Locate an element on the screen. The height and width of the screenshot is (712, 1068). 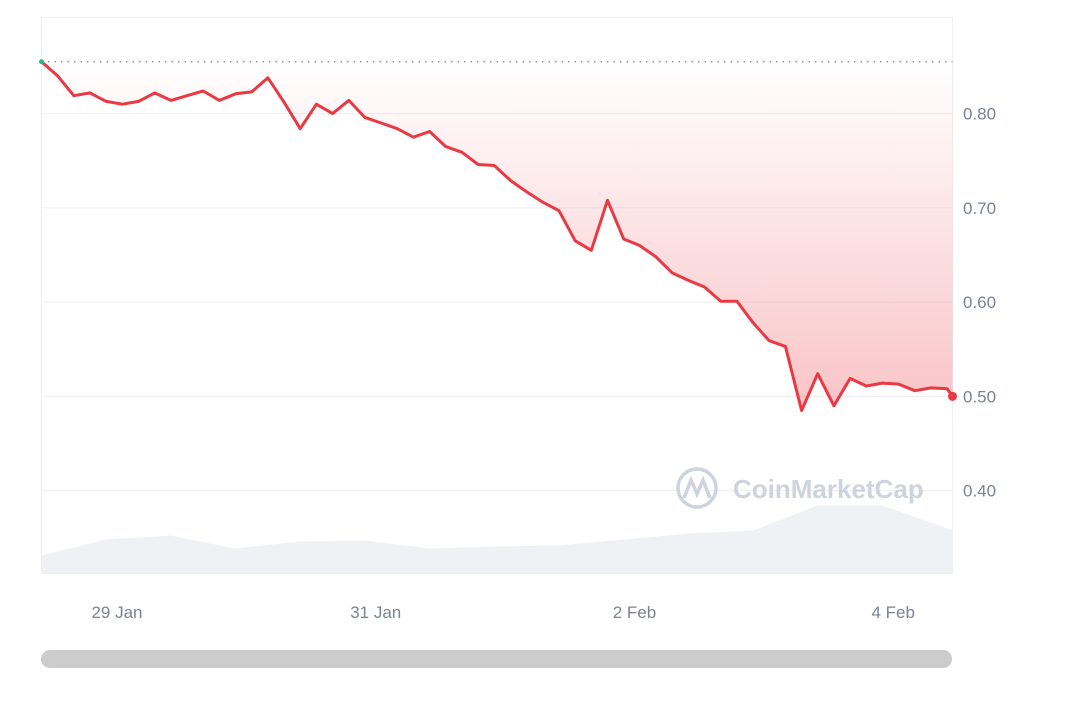
x-tick-label: 2 Feb is located at coordinates (634, 612).